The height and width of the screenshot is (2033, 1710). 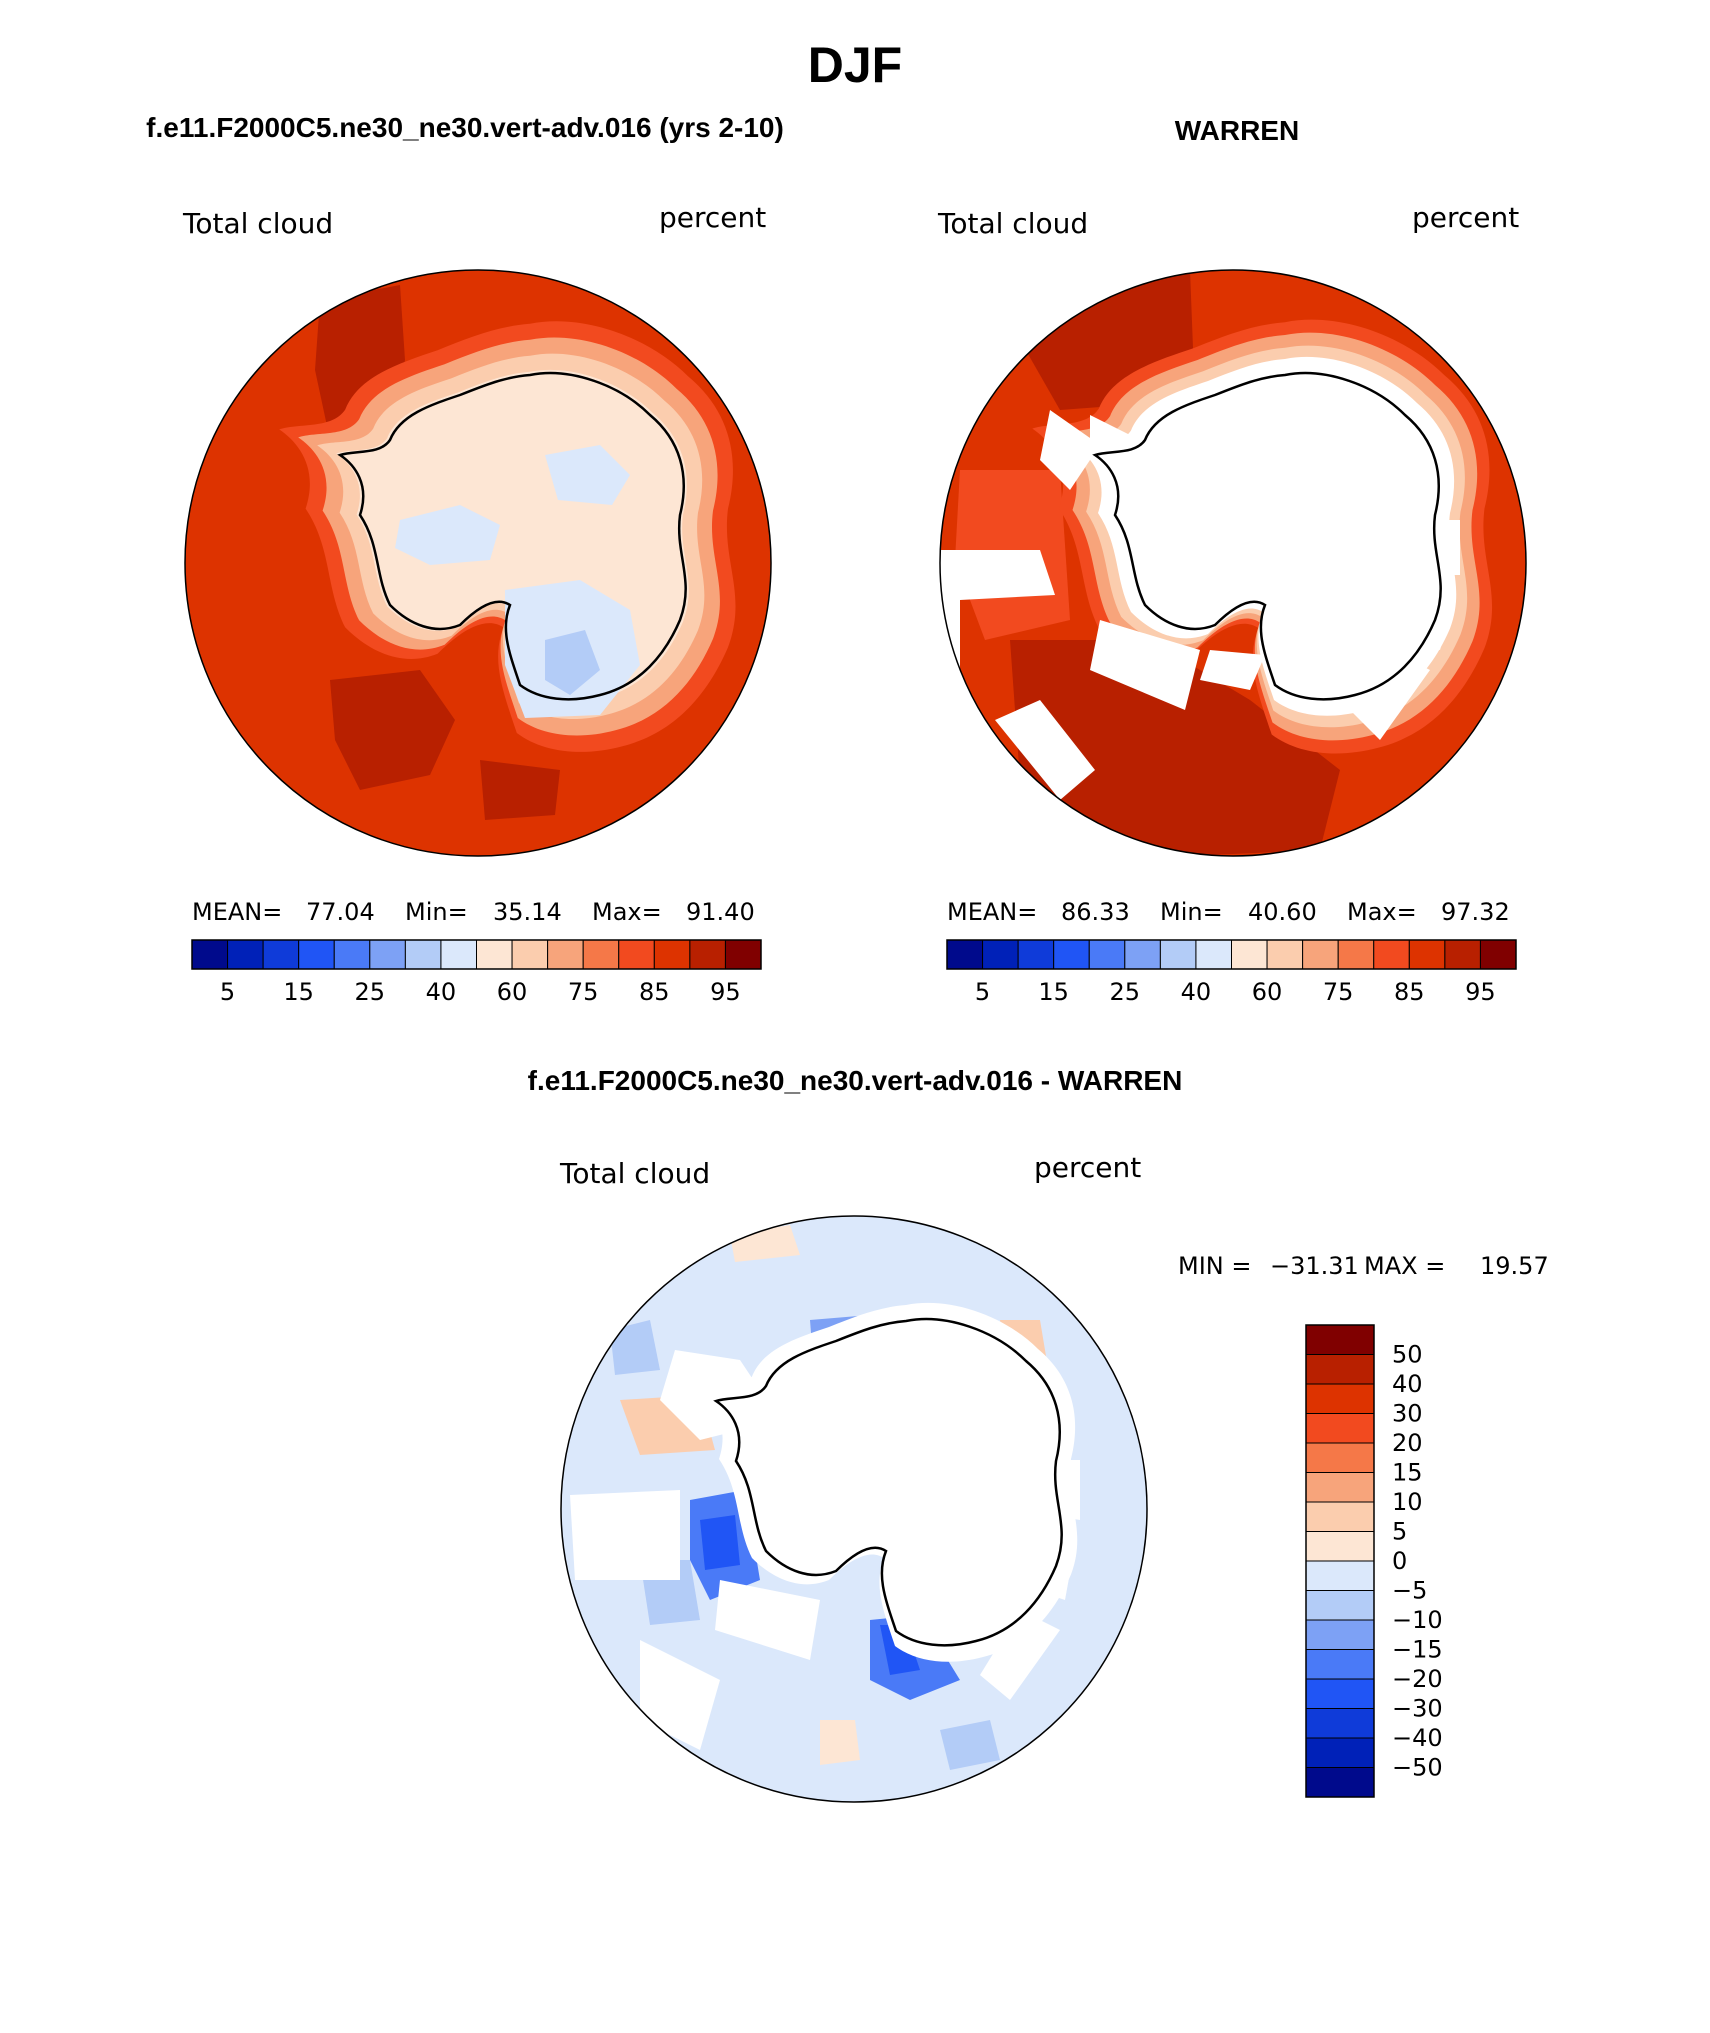 I want to click on colorbar-tick-label: 25, so click(x=1125, y=992).